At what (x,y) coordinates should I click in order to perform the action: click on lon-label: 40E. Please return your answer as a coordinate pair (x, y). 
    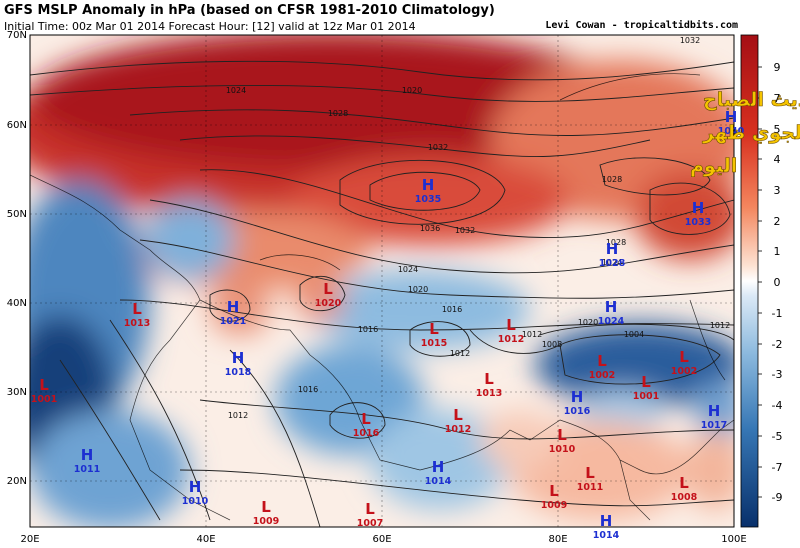
    Looking at the image, I should click on (205, 539).